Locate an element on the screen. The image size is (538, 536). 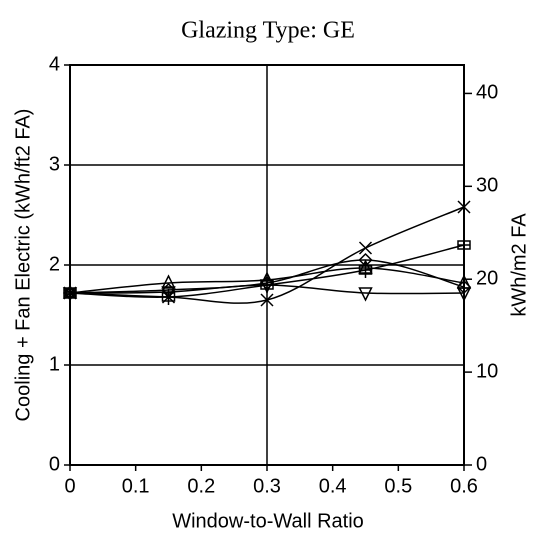
x-tick-label: 0.5 is located at coordinates (398, 486).